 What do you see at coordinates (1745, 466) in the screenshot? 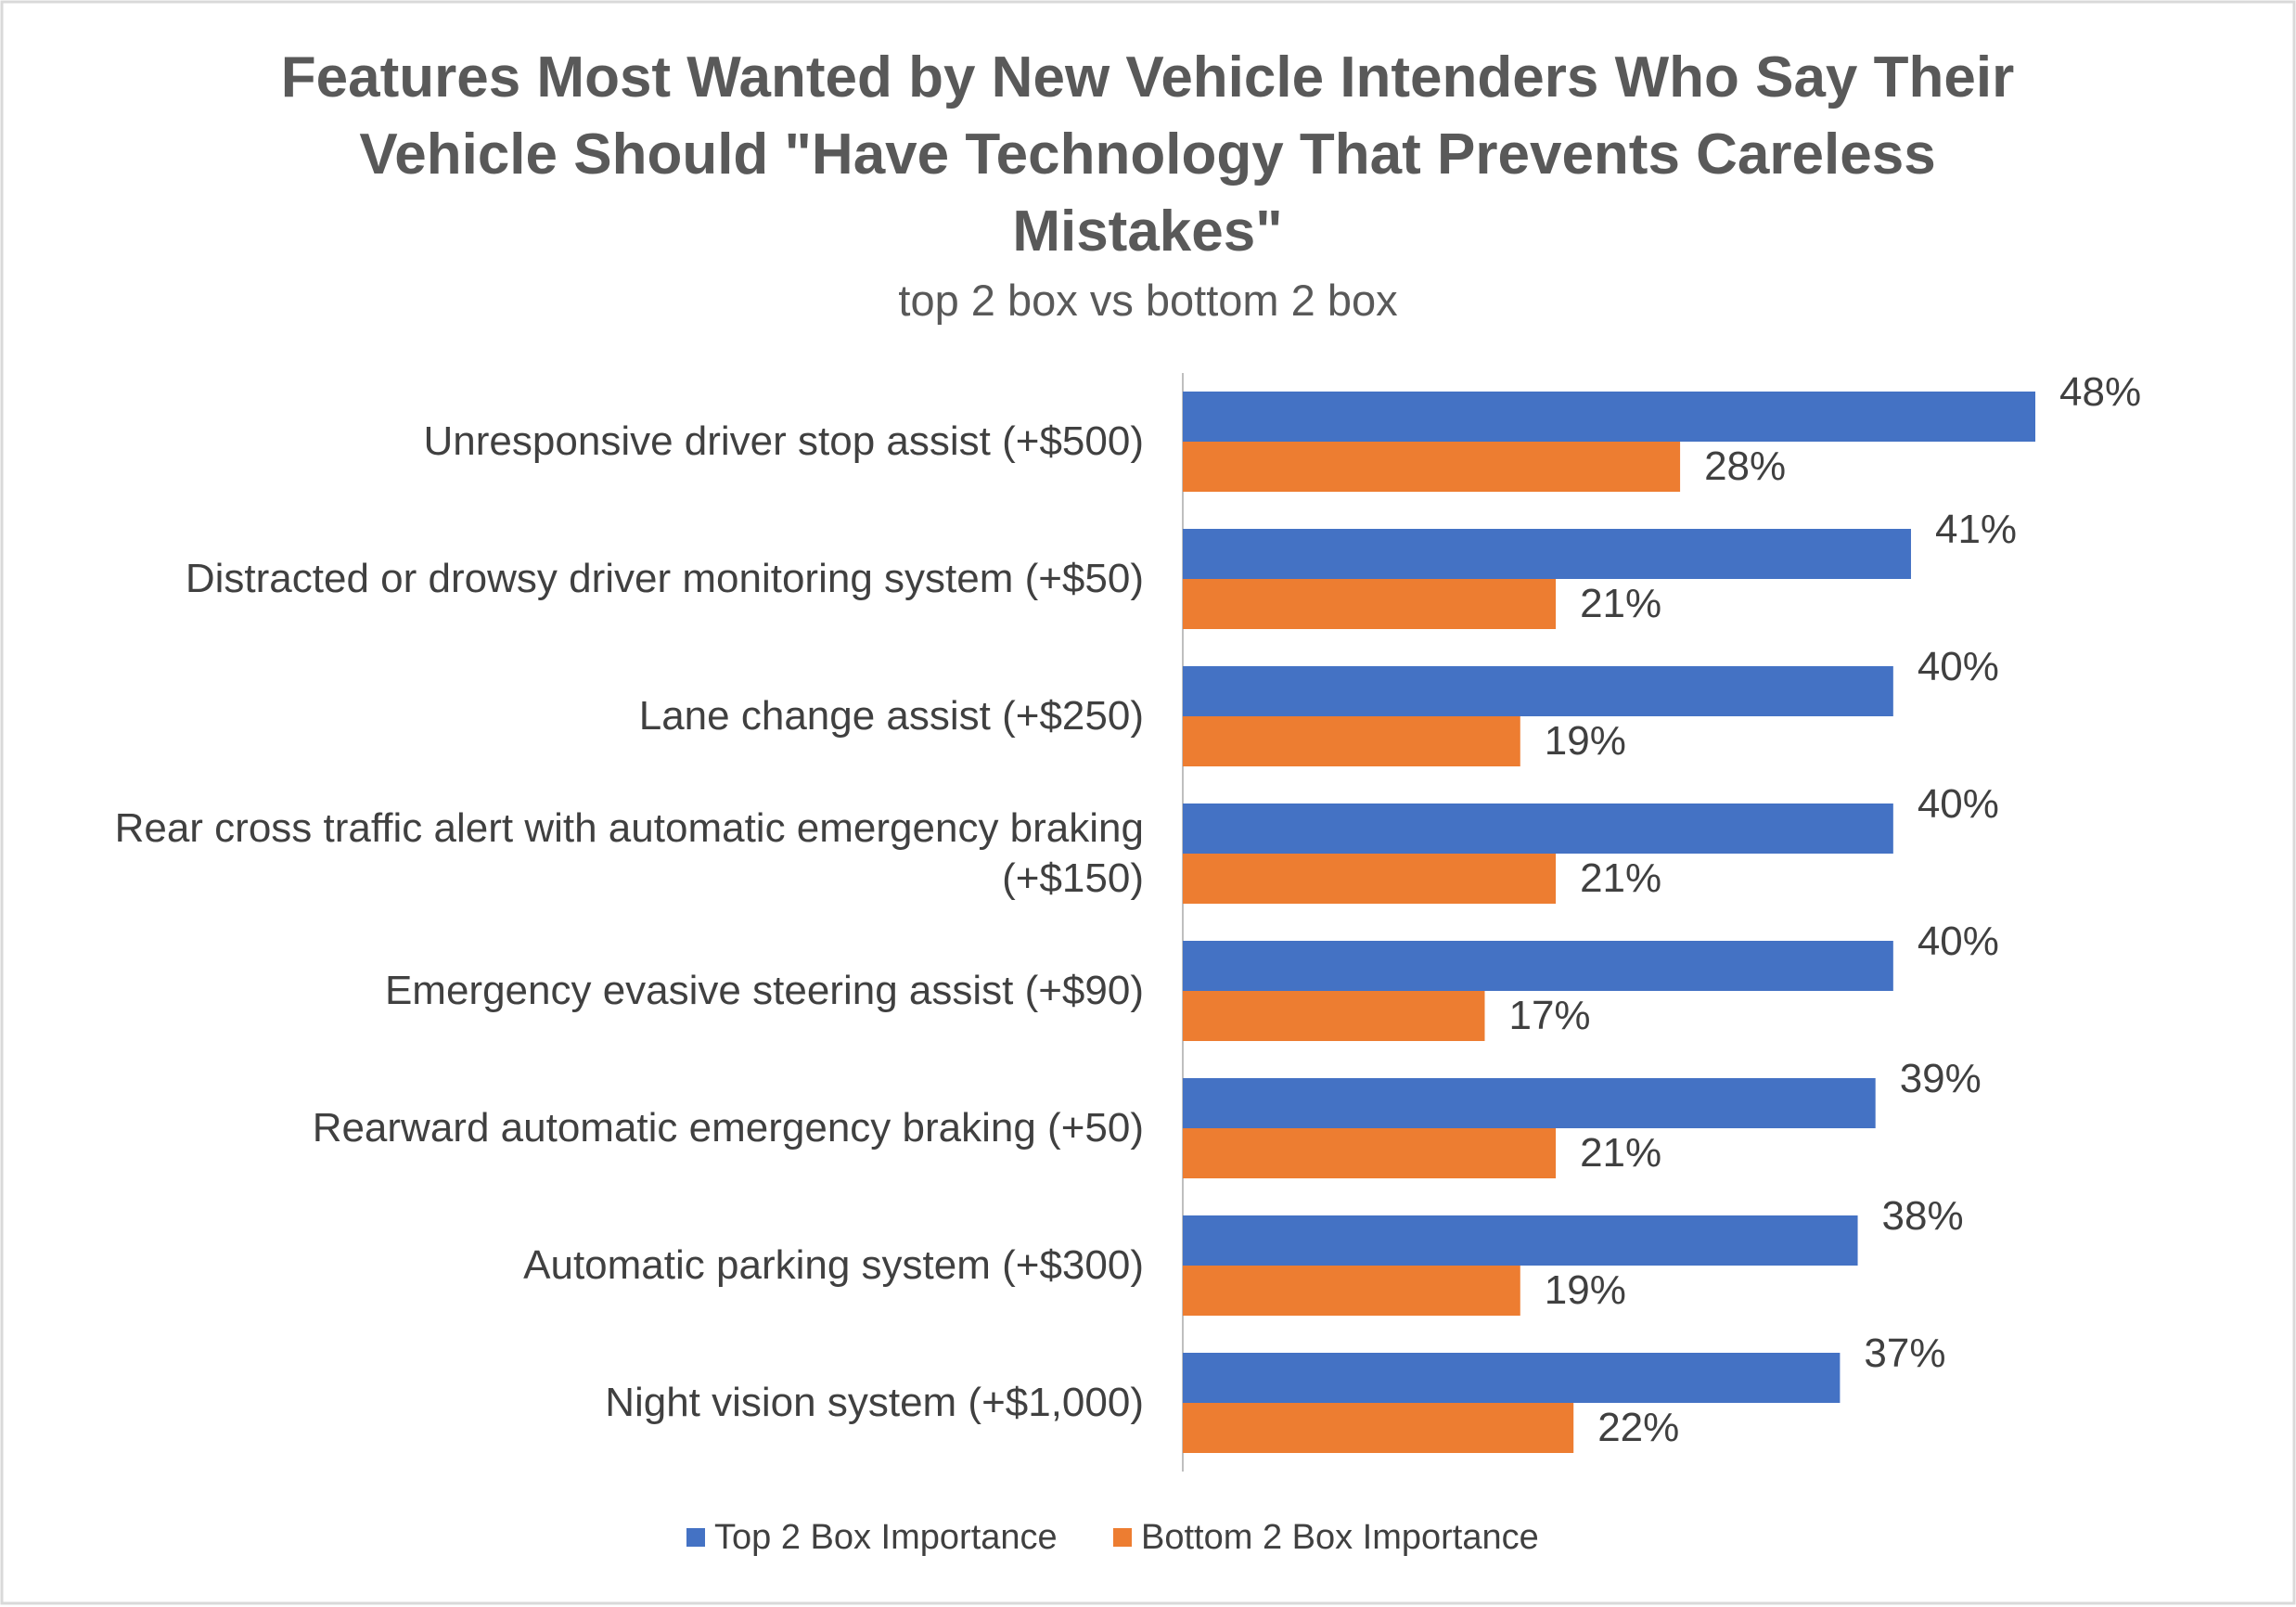
I see `value-label: 28%` at bounding box center [1745, 466].